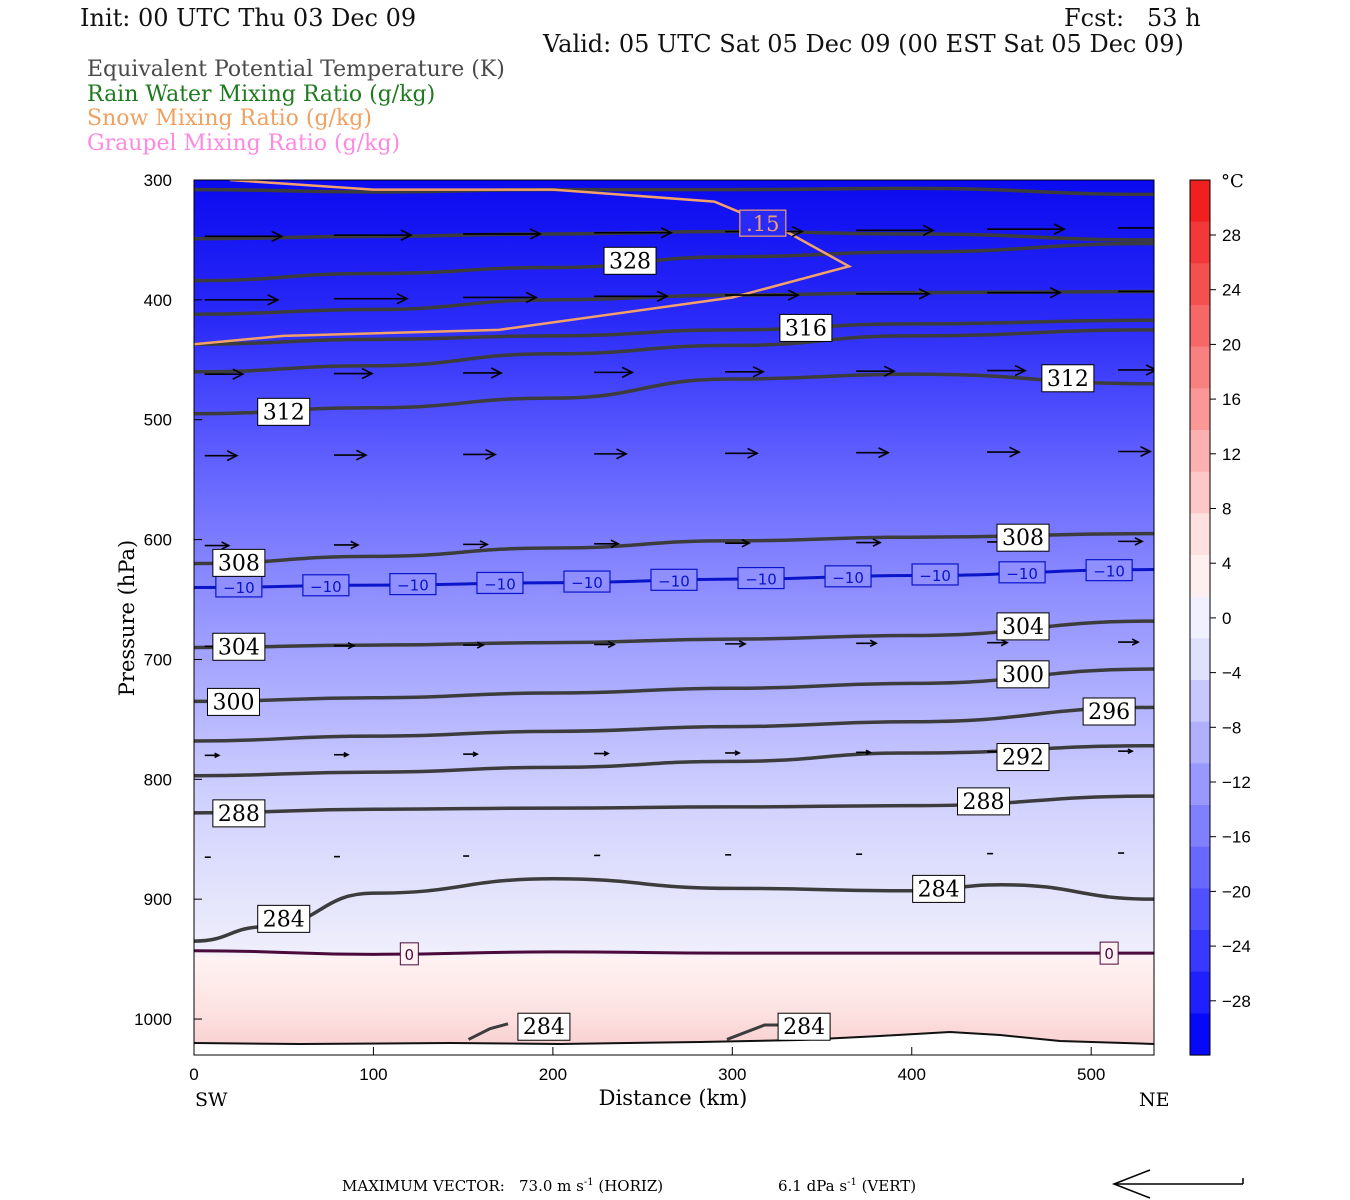 The width and height of the screenshot is (1350, 1200). I want to click on colorbar-tick-label: 24, so click(1231, 290).